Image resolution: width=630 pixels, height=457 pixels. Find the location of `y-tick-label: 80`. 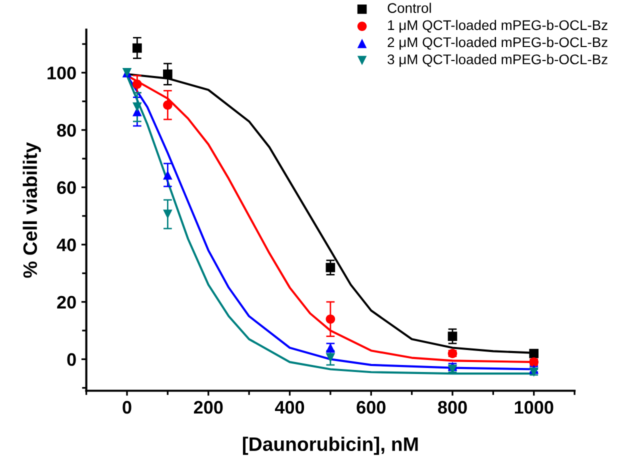

y-tick-label: 80 is located at coordinates (66, 130).